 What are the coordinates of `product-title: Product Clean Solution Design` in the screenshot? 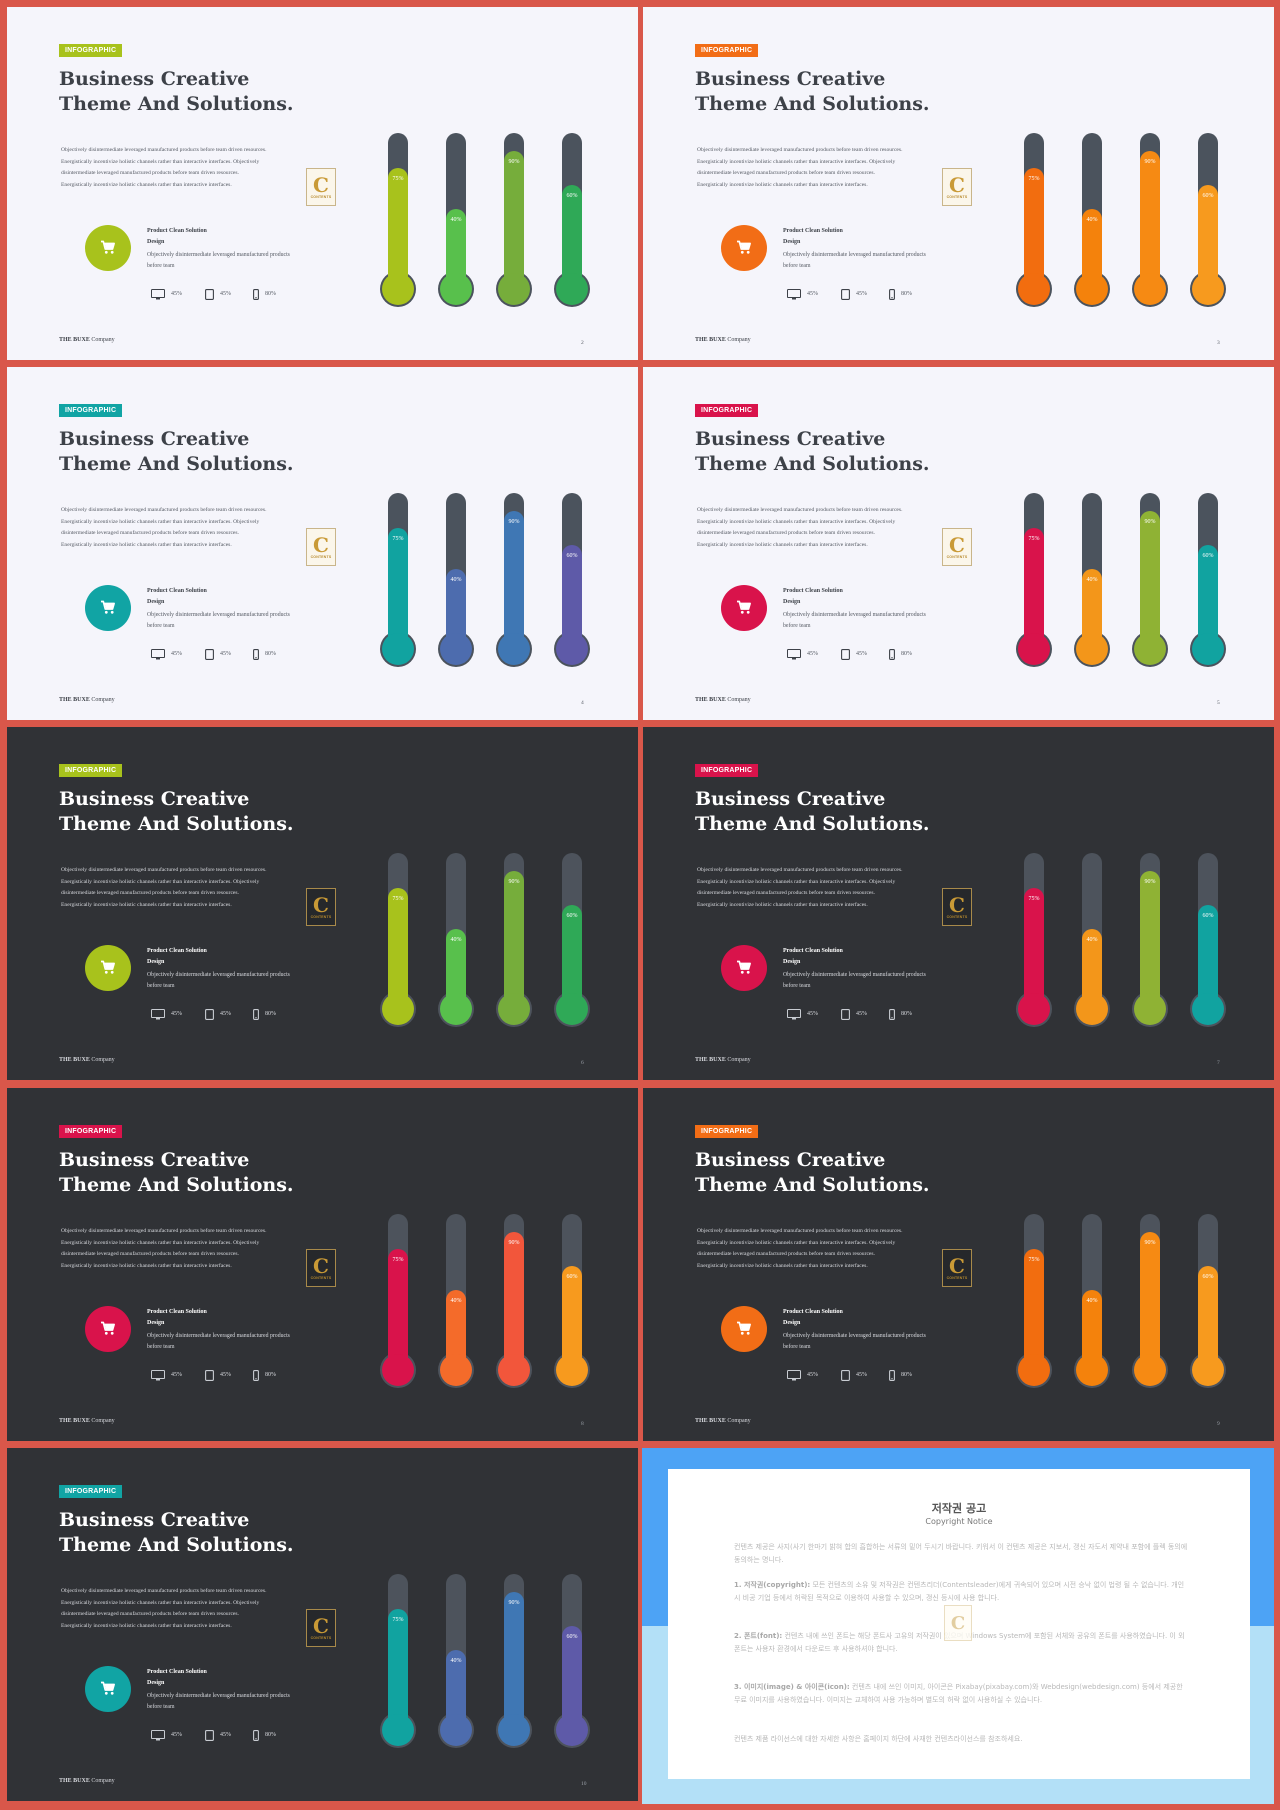 It's located at (843, 957).